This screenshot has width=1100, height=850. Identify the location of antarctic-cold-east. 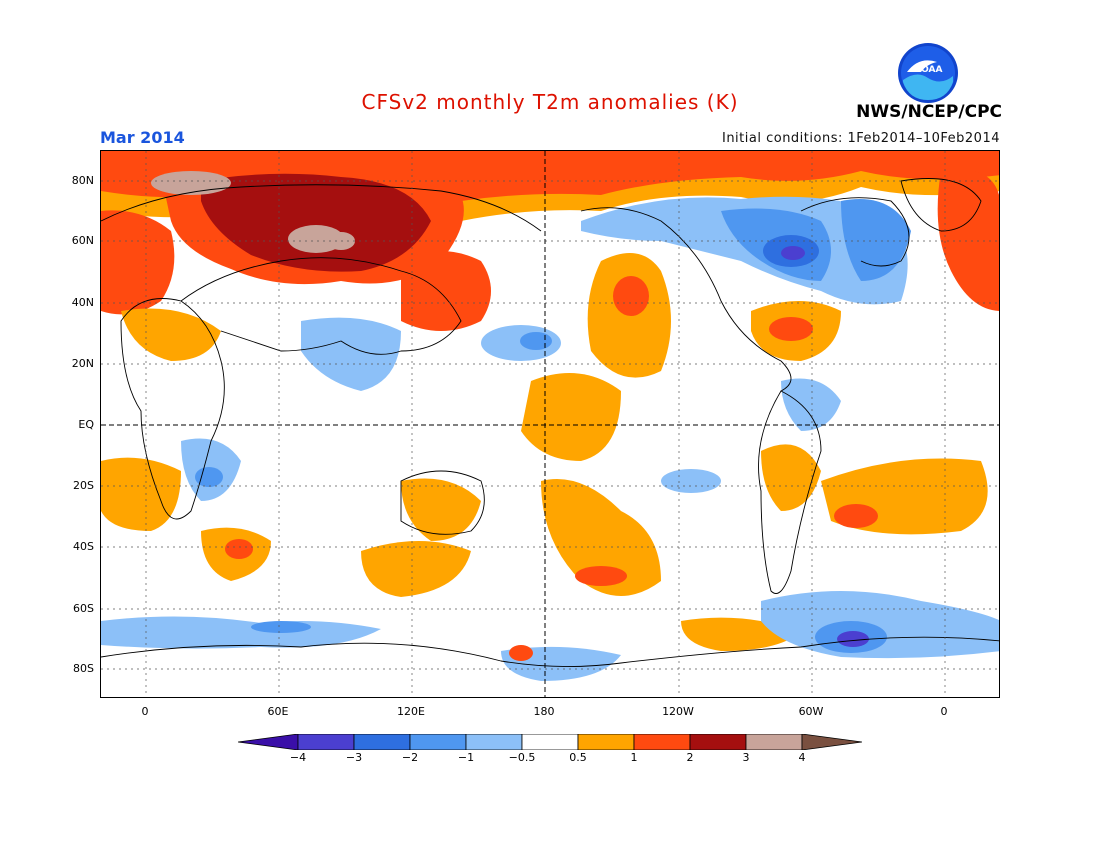
(880, 625).